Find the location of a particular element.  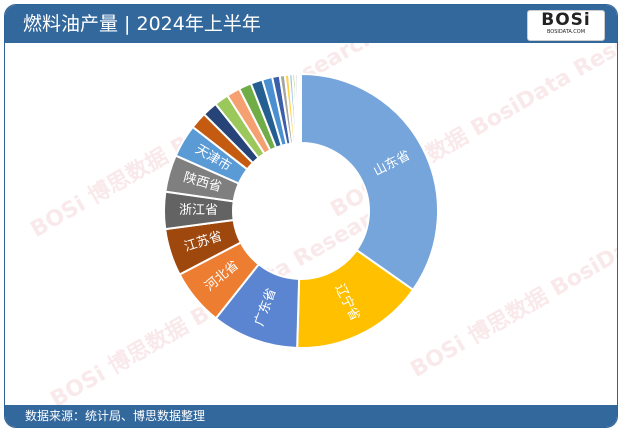

header-bar: 燃料油产量 | 2024年上半年 BOSi BOSIDATA.COM is located at coordinates (311, 24).